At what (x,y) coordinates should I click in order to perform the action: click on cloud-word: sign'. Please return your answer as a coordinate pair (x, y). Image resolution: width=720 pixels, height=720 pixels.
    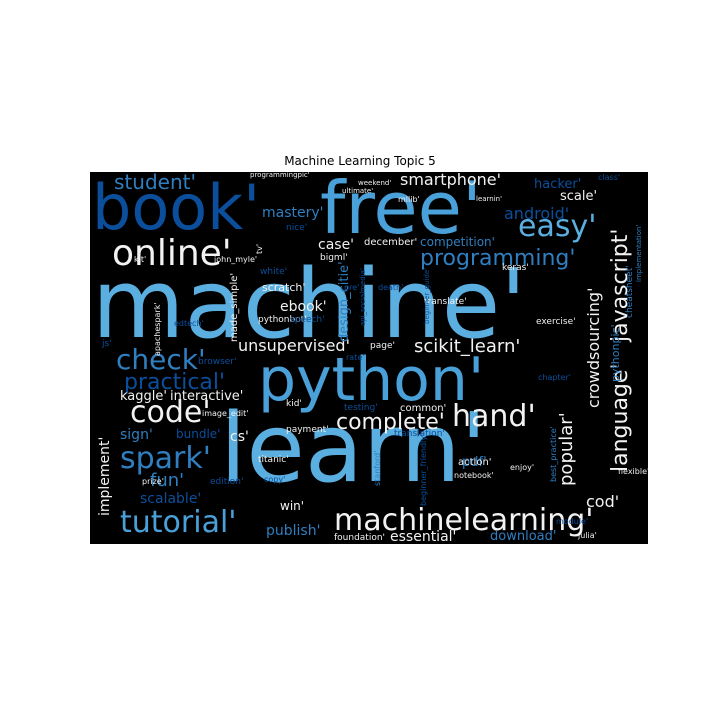
    Looking at the image, I should click on (136, 435).